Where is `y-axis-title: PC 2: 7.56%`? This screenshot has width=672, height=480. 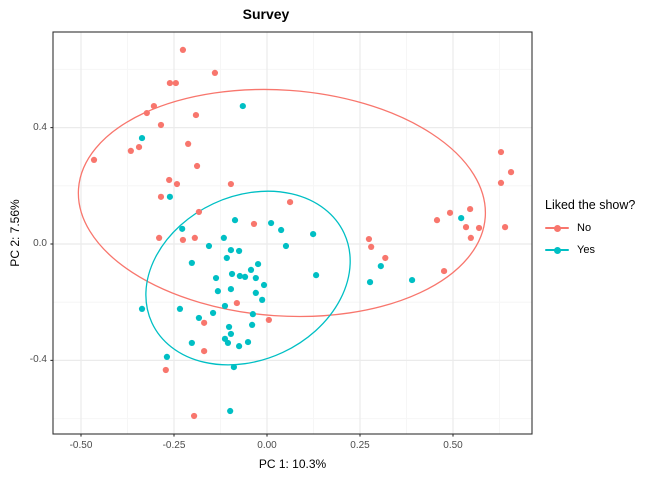 y-axis-title: PC 2: 7.56% is located at coordinates (15, 233).